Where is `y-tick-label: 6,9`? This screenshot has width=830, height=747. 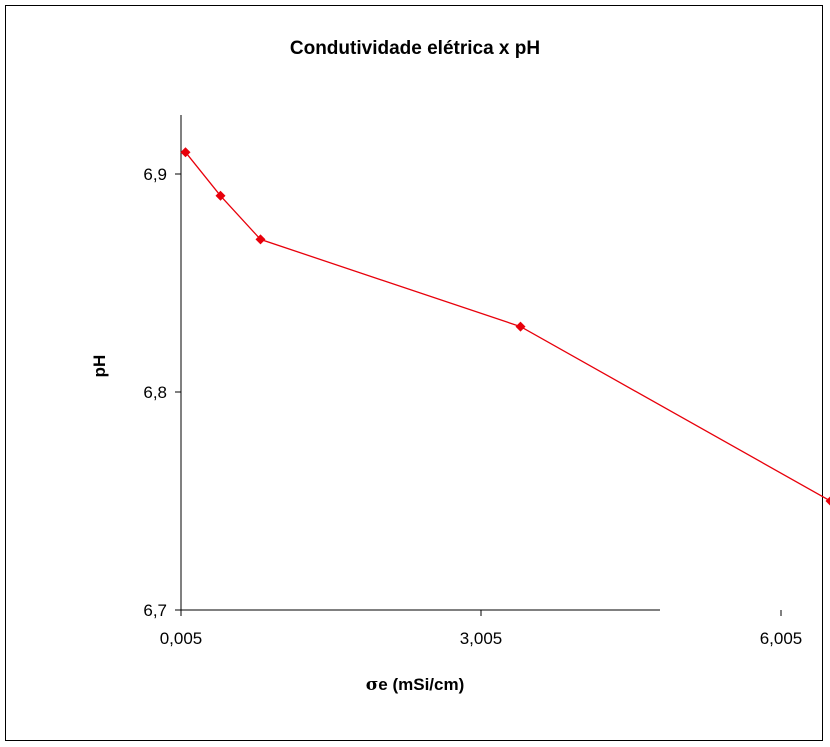
y-tick-label: 6,9 is located at coordinates (155, 174).